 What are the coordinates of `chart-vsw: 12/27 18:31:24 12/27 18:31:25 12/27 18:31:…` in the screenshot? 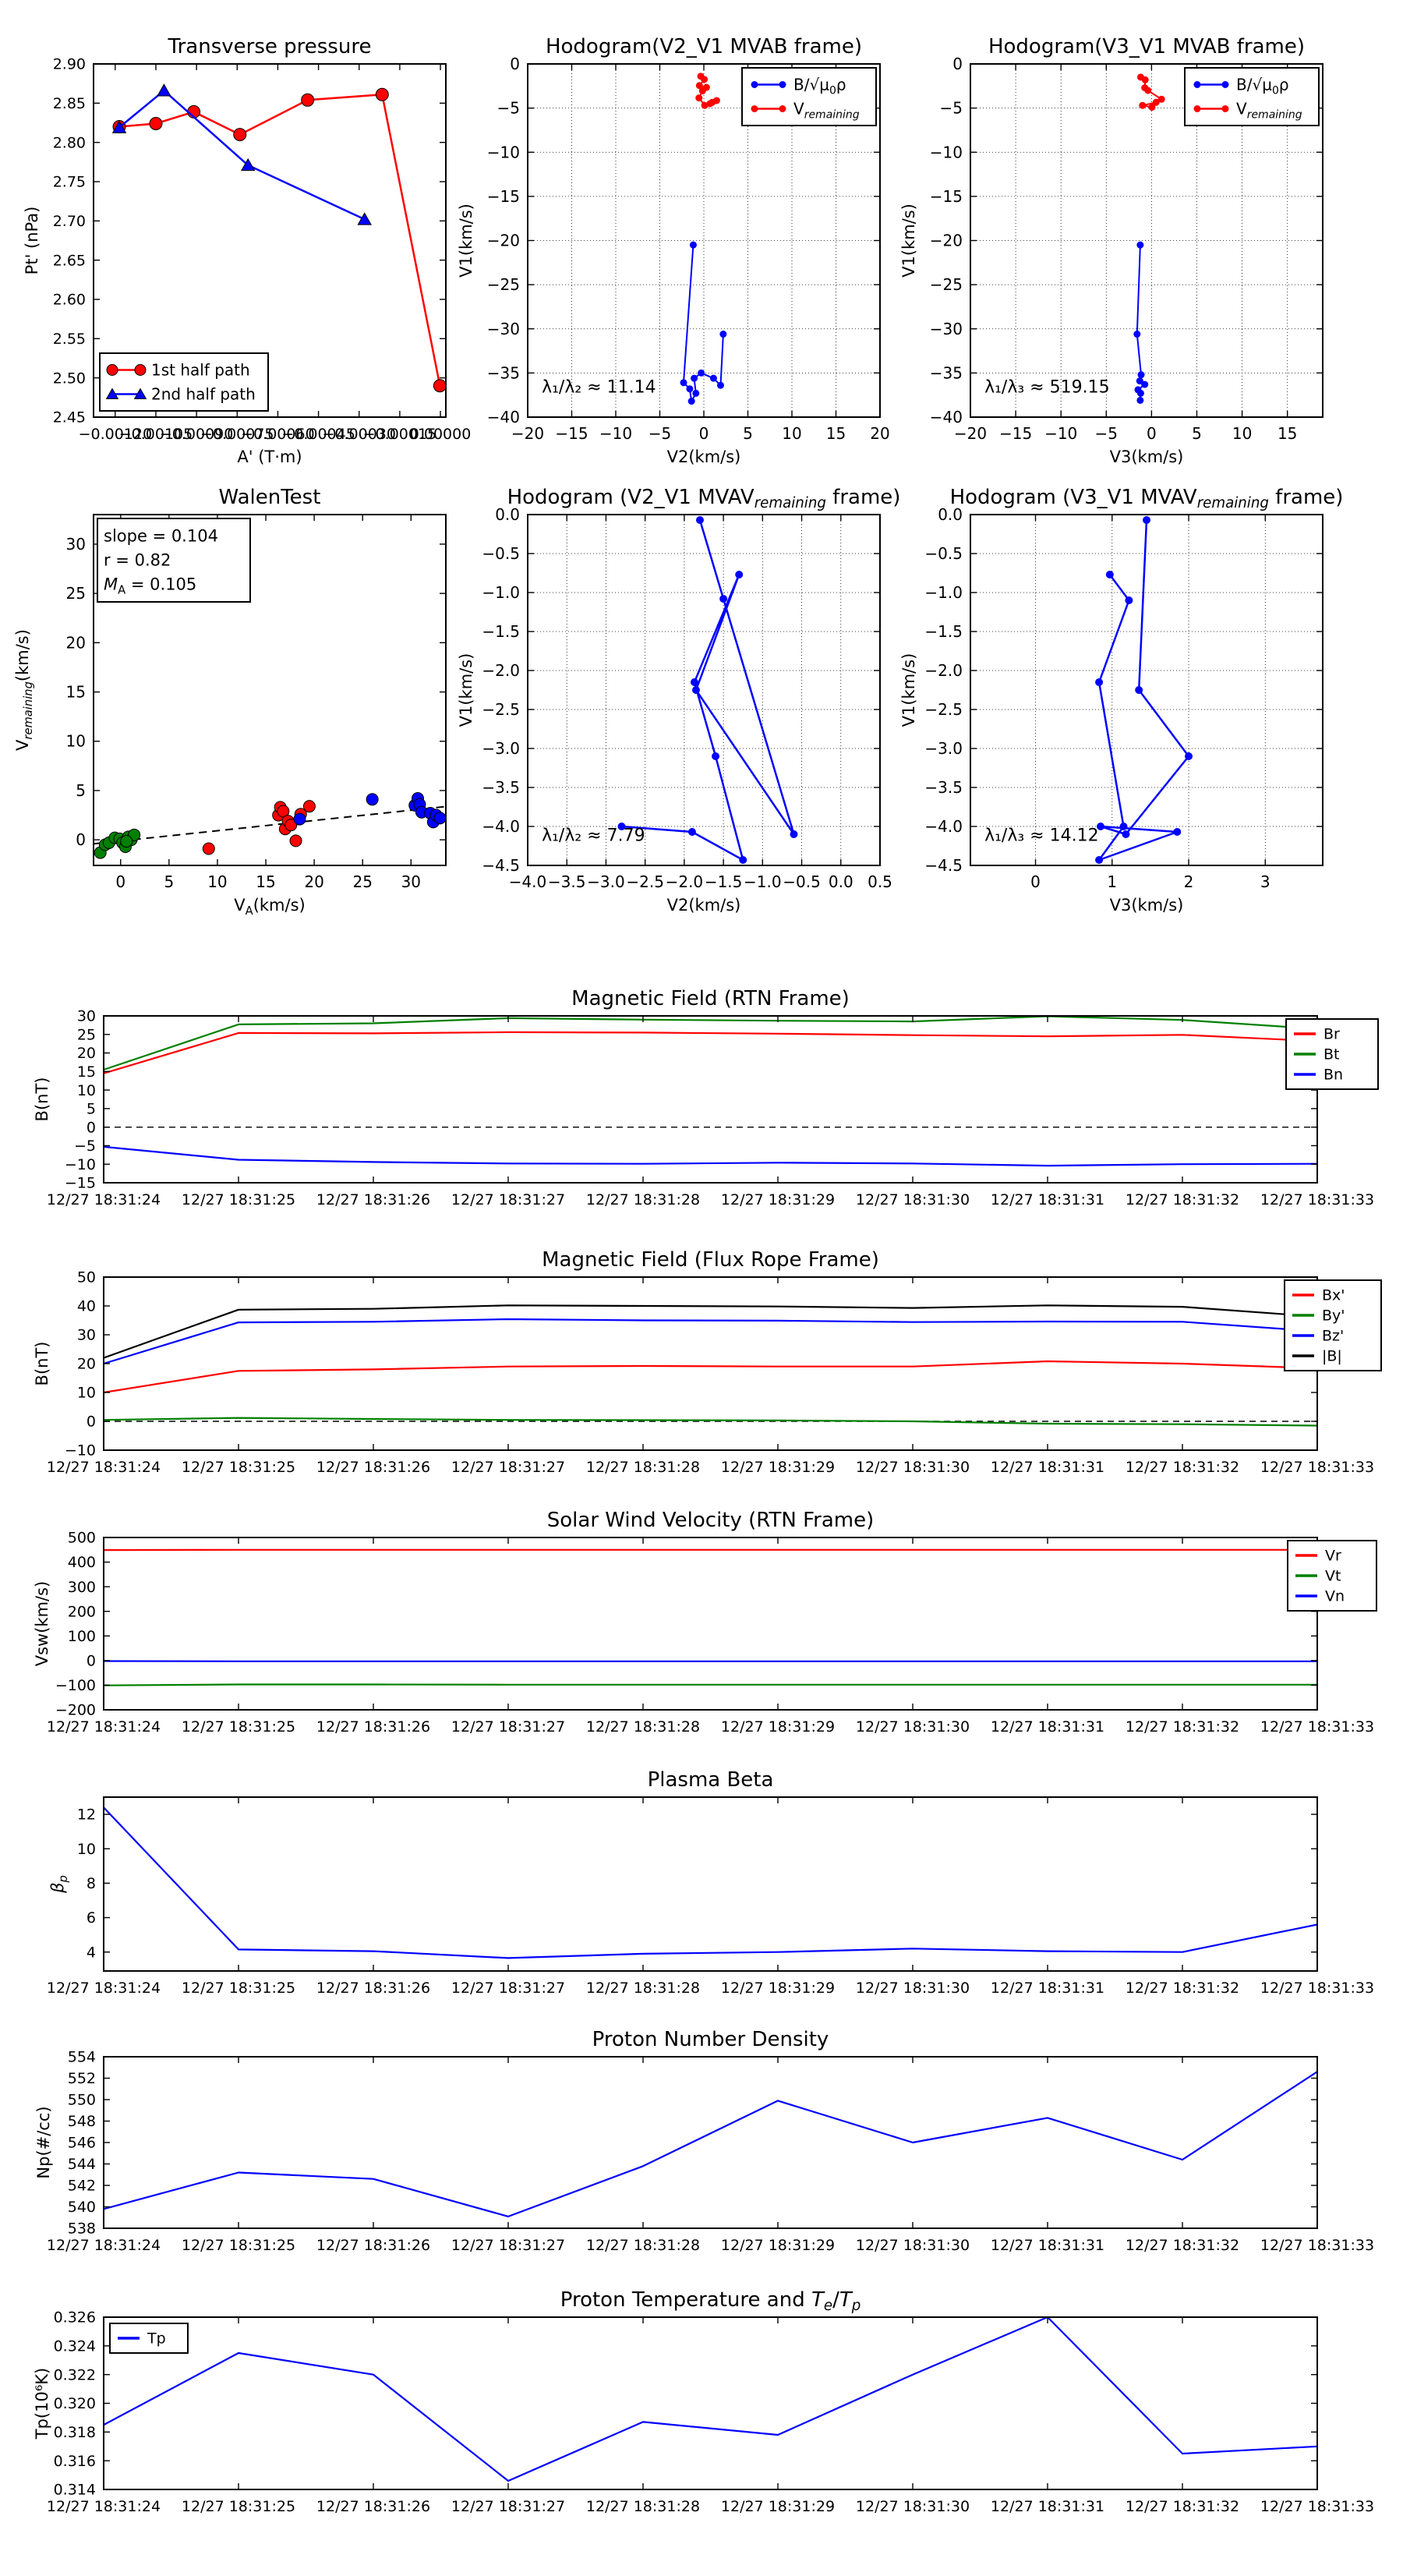 It's located at (705, 1622).